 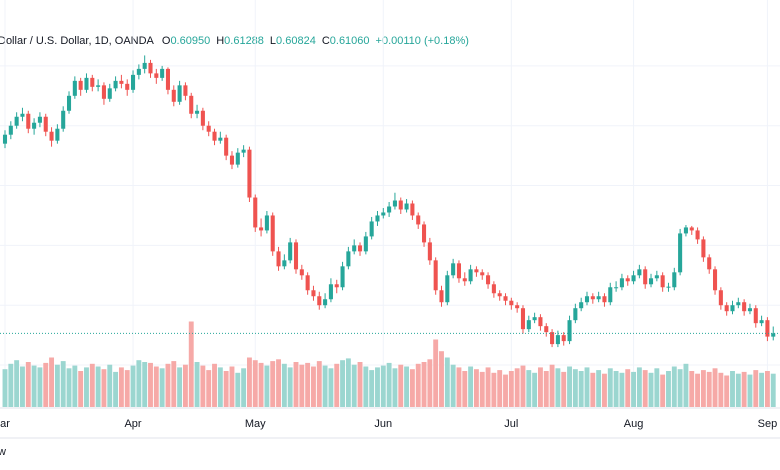 I want to click on x-tick-label: Jun, so click(x=383, y=424).